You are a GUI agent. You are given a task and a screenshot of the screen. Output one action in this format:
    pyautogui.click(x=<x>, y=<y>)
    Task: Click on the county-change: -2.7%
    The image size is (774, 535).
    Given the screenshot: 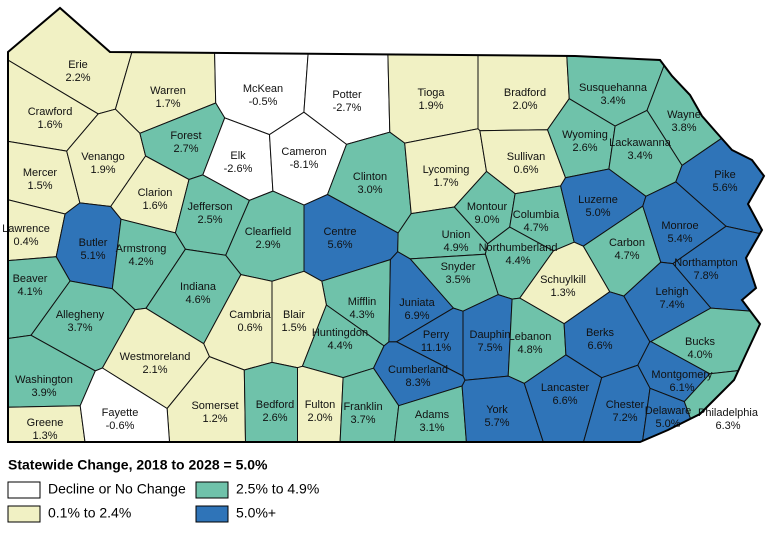 What is the action you would take?
    pyautogui.click(x=347, y=108)
    